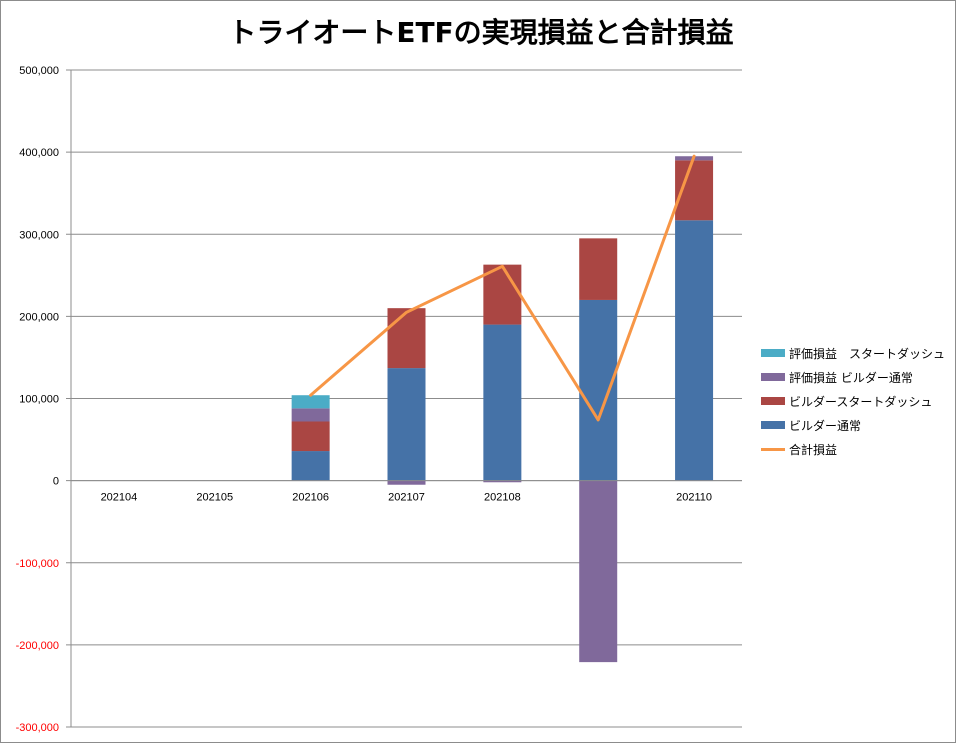  I want to click on legend-item: 評価損益 スタートダッシュ, so click(853, 353).